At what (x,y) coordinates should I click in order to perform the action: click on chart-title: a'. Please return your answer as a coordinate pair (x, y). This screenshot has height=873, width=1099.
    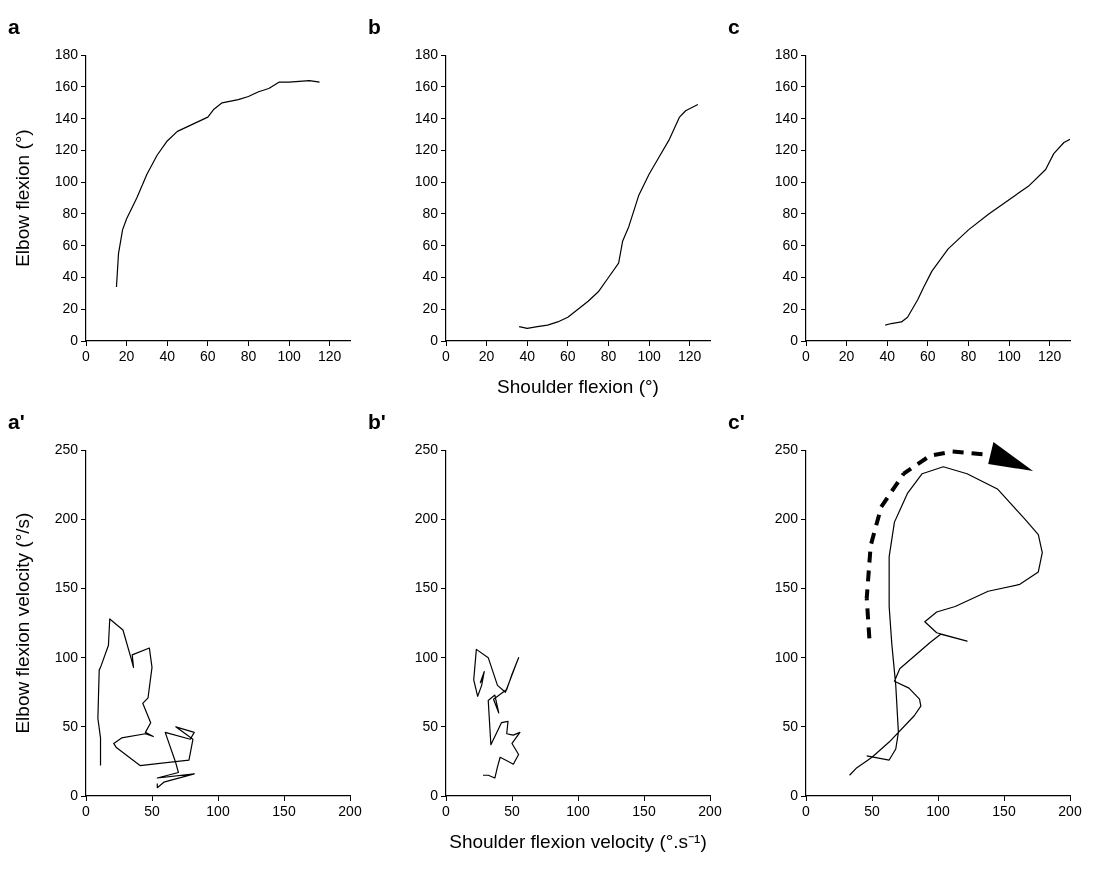
    Looking at the image, I should click on (16, 422).